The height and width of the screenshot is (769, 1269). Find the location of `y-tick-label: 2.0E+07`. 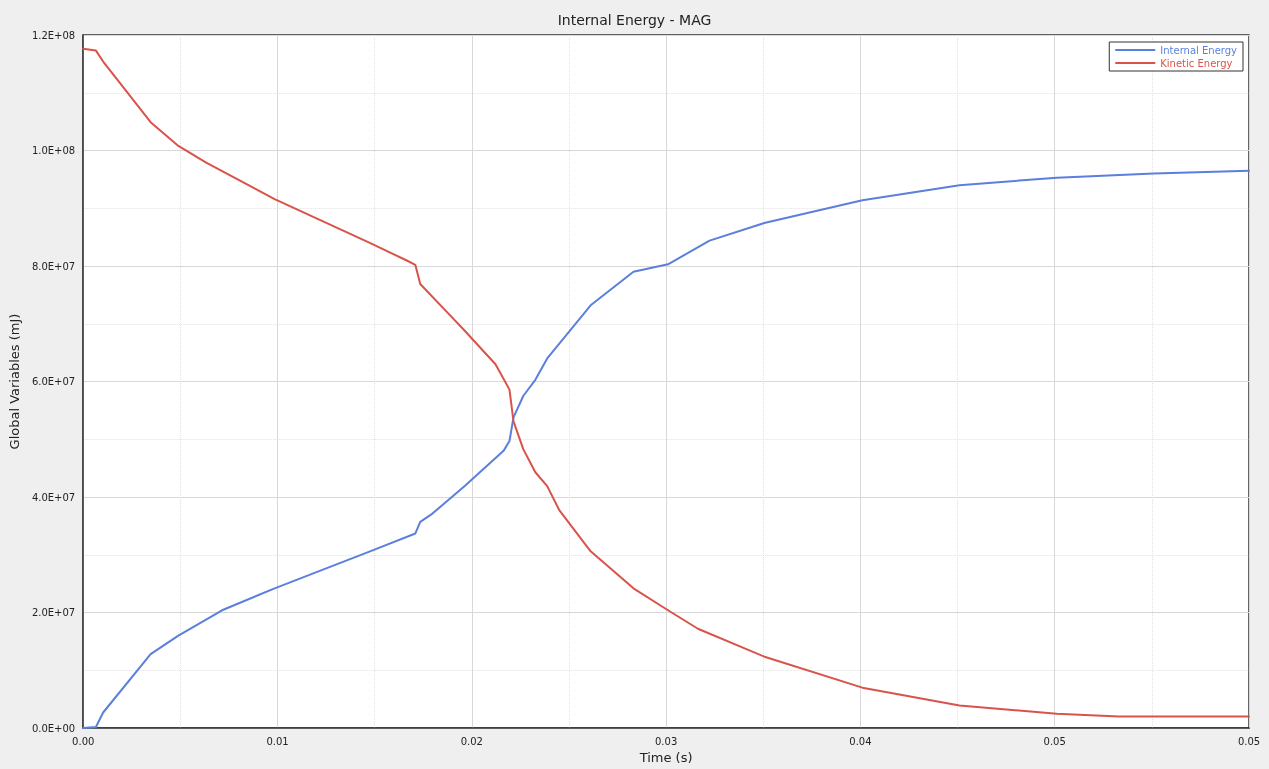

y-tick-label: 2.0E+07 is located at coordinates (53, 613).